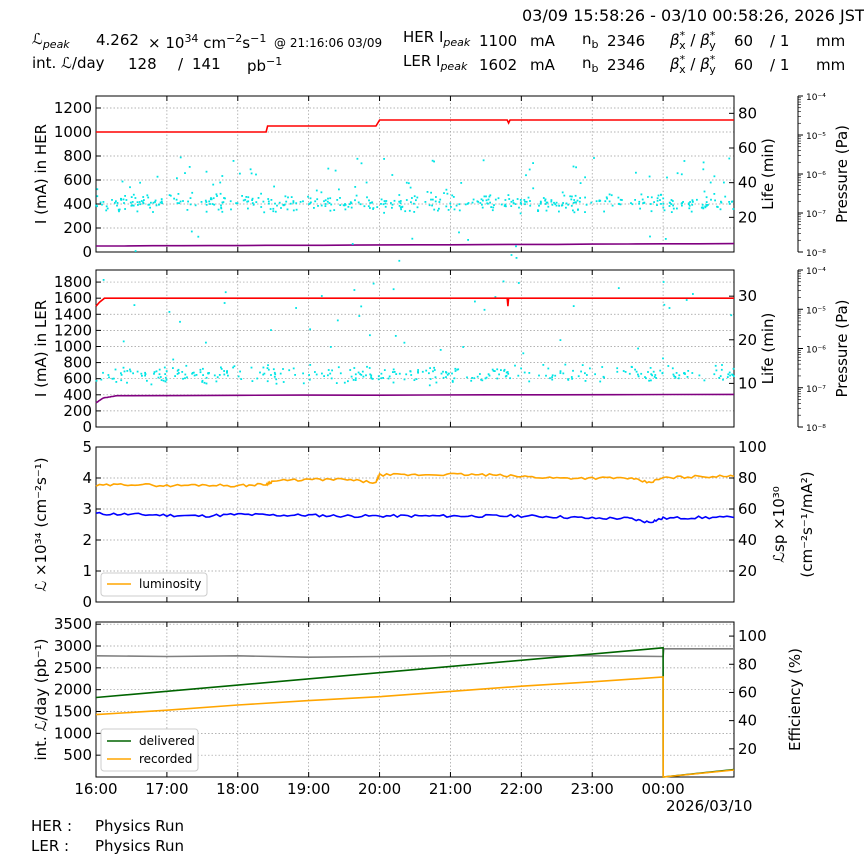 This screenshot has height=864, width=864. What do you see at coordinates (752, 636) in the screenshot?
I see `y2-tick-label: 100` at bounding box center [752, 636].